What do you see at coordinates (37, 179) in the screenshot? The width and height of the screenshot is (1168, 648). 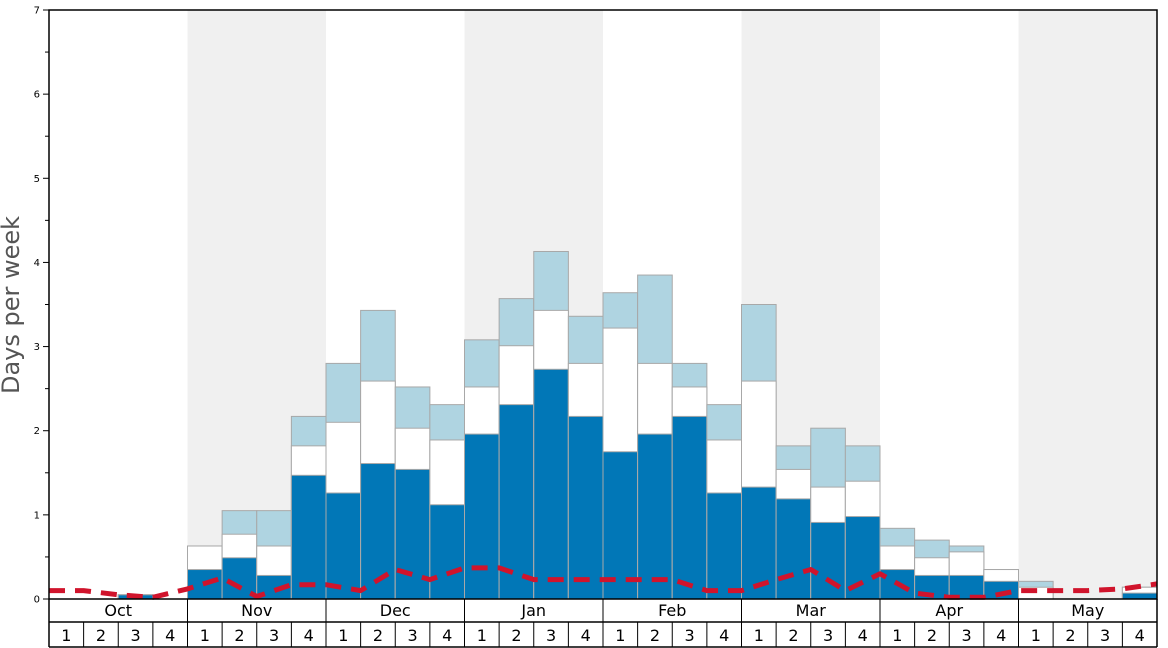 I see `y-tick-label: 5` at bounding box center [37, 179].